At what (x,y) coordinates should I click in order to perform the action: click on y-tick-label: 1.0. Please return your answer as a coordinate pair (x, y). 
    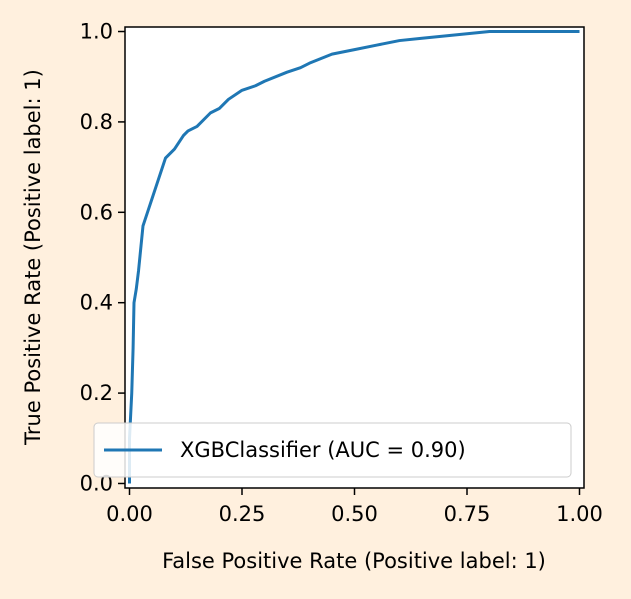
    Looking at the image, I should click on (96, 32).